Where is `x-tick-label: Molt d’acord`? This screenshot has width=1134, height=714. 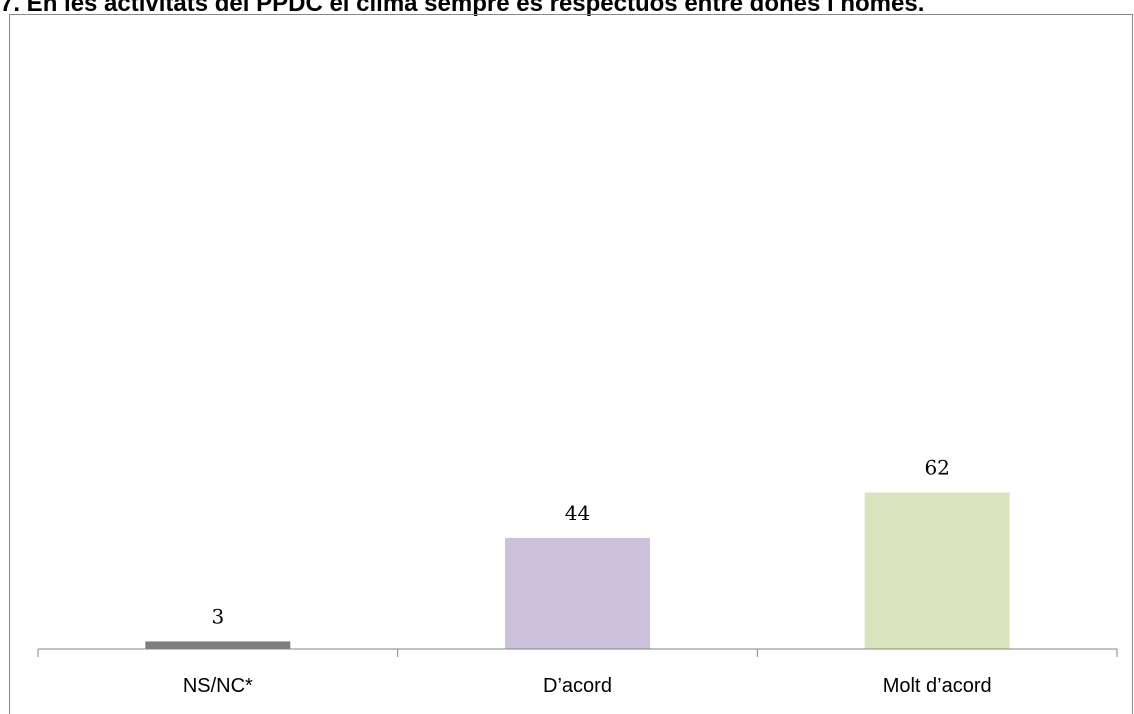 x-tick-label: Molt d’acord is located at coordinates (937, 686).